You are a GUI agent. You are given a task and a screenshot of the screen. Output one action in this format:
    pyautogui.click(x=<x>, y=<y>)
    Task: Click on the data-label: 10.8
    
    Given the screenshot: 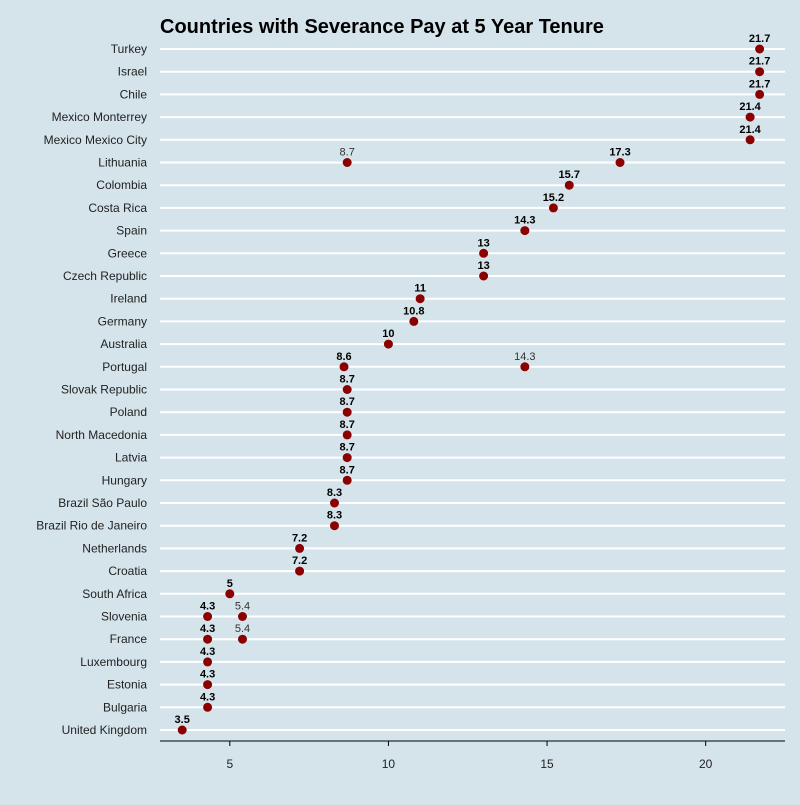 What is the action you would take?
    pyautogui.click(x=413, y=311)
    